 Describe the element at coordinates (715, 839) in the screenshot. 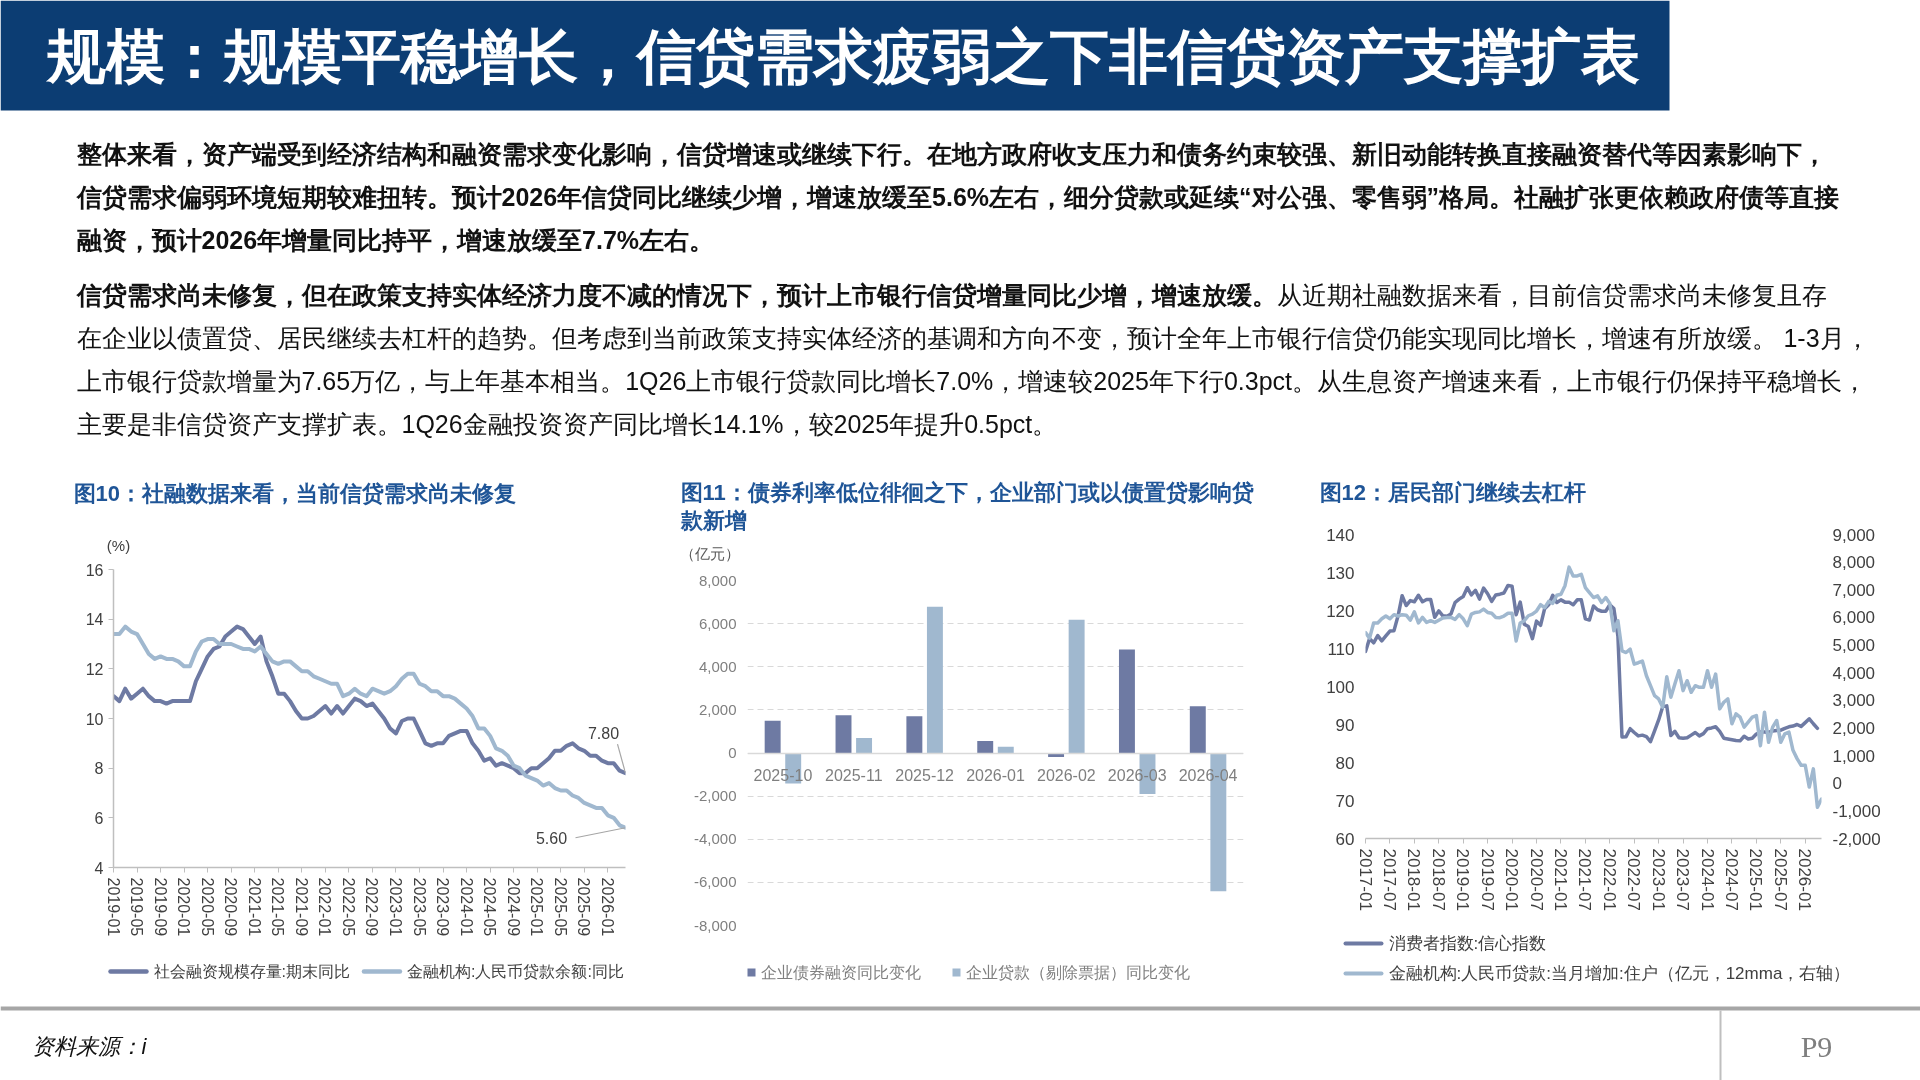

I see `y-tick-label: -4,000` at that location.